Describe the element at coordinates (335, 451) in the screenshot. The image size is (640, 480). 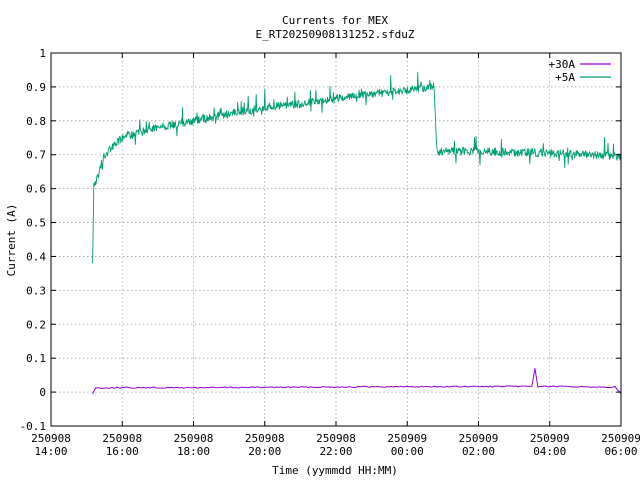
I see `x-tick-time: 22:00` at that location.